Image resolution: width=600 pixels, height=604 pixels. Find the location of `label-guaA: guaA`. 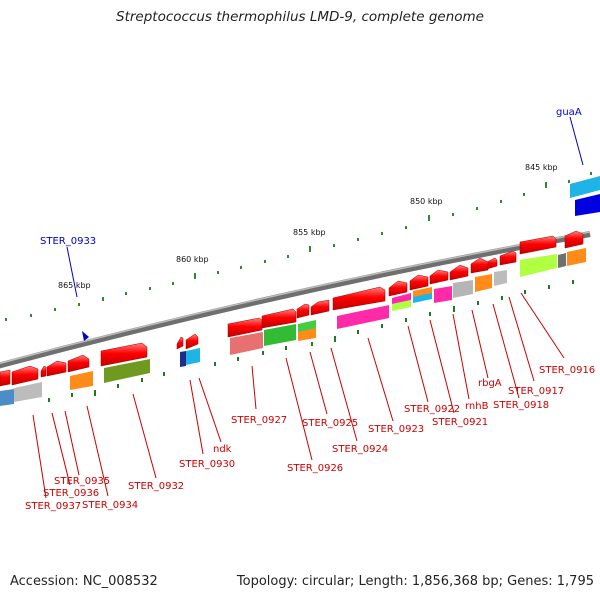

label-guaA: guaA is located at coordinates (569, 112).